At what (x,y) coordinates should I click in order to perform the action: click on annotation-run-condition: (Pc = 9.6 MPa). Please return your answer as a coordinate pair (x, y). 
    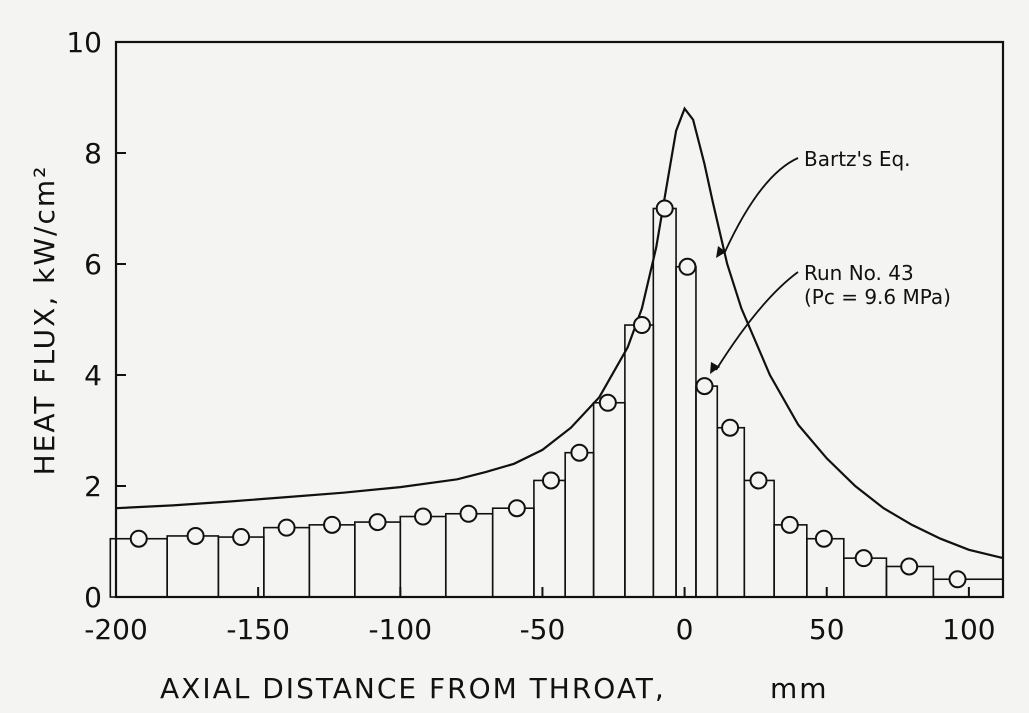
    Looking at the image, I should click on (877, 297).